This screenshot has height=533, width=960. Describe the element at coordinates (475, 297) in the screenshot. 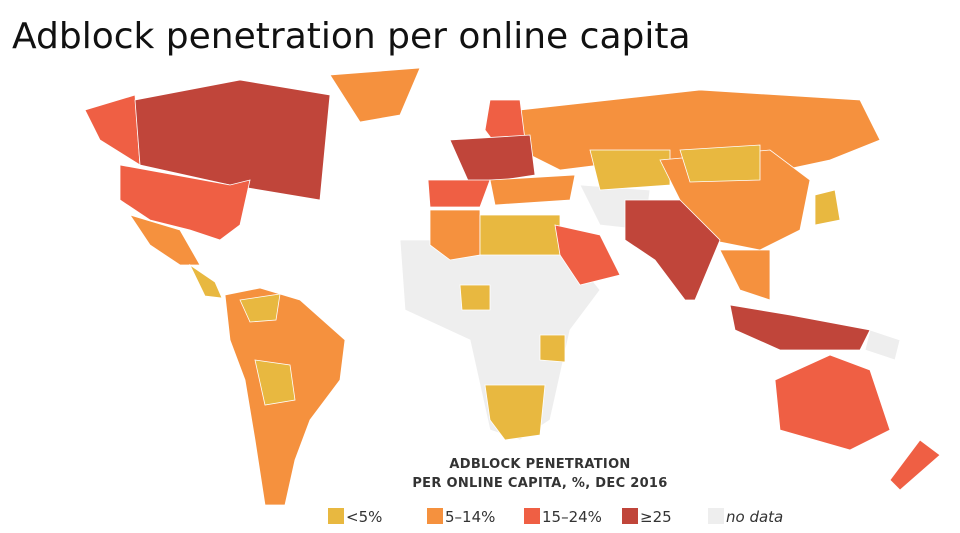

I see `nigeria` at that location.